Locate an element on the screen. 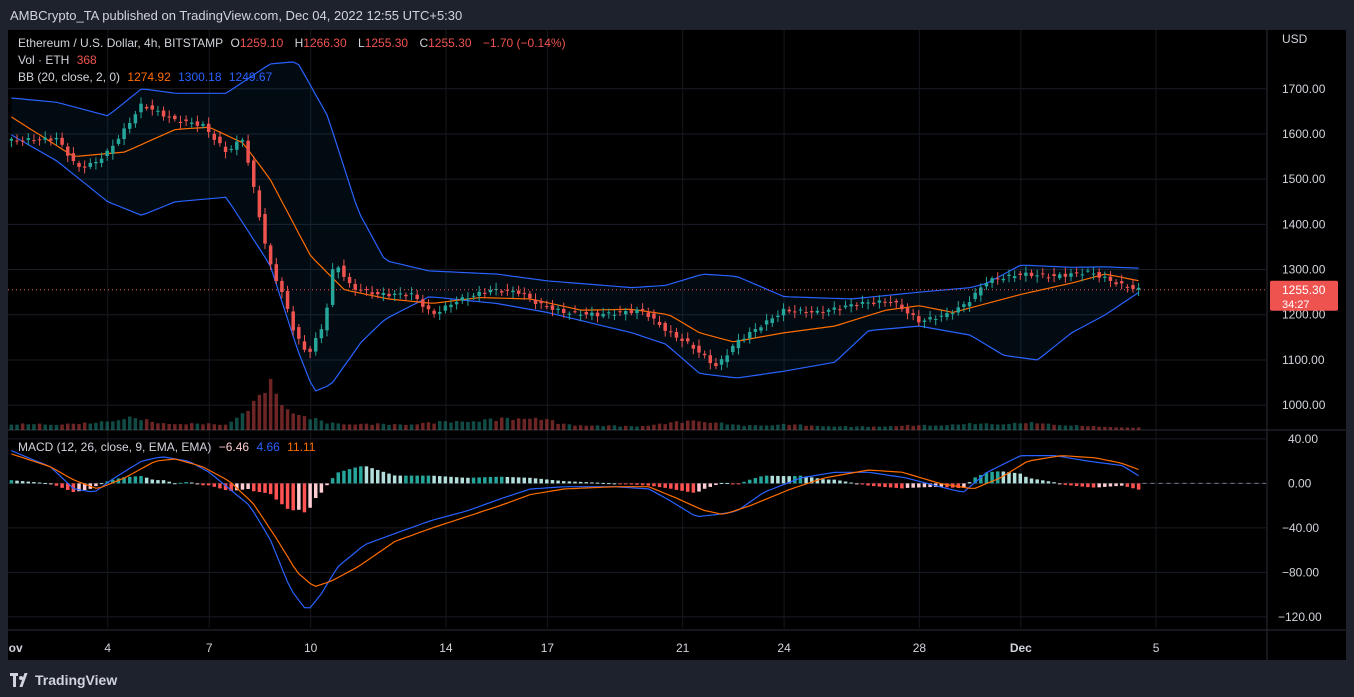 This screenshot has height=697, width=1354. price-axis-tick: 1500.00 is located at coordinates (1304, 179).